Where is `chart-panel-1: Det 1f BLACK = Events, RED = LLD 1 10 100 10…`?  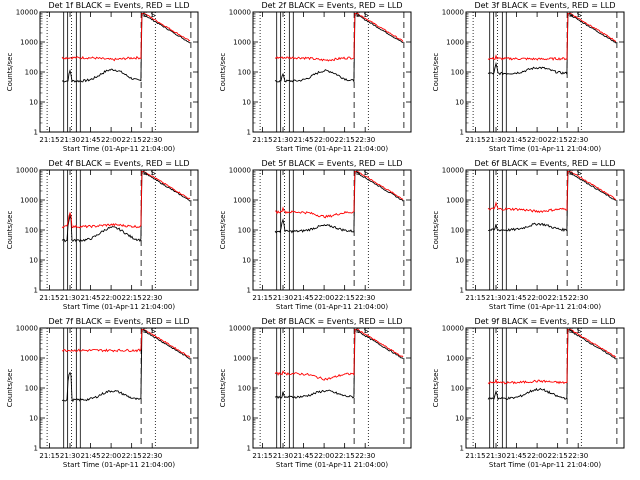
chart-panel-1: Det 1f BLACK = Events, RED = LLD 1 10 100 10… is located at coordinates (102, 77).